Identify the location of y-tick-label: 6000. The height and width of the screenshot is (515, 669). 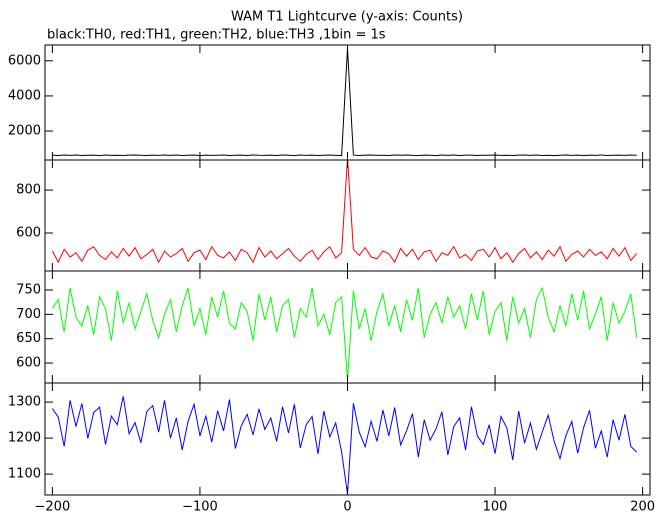
(24, 60).